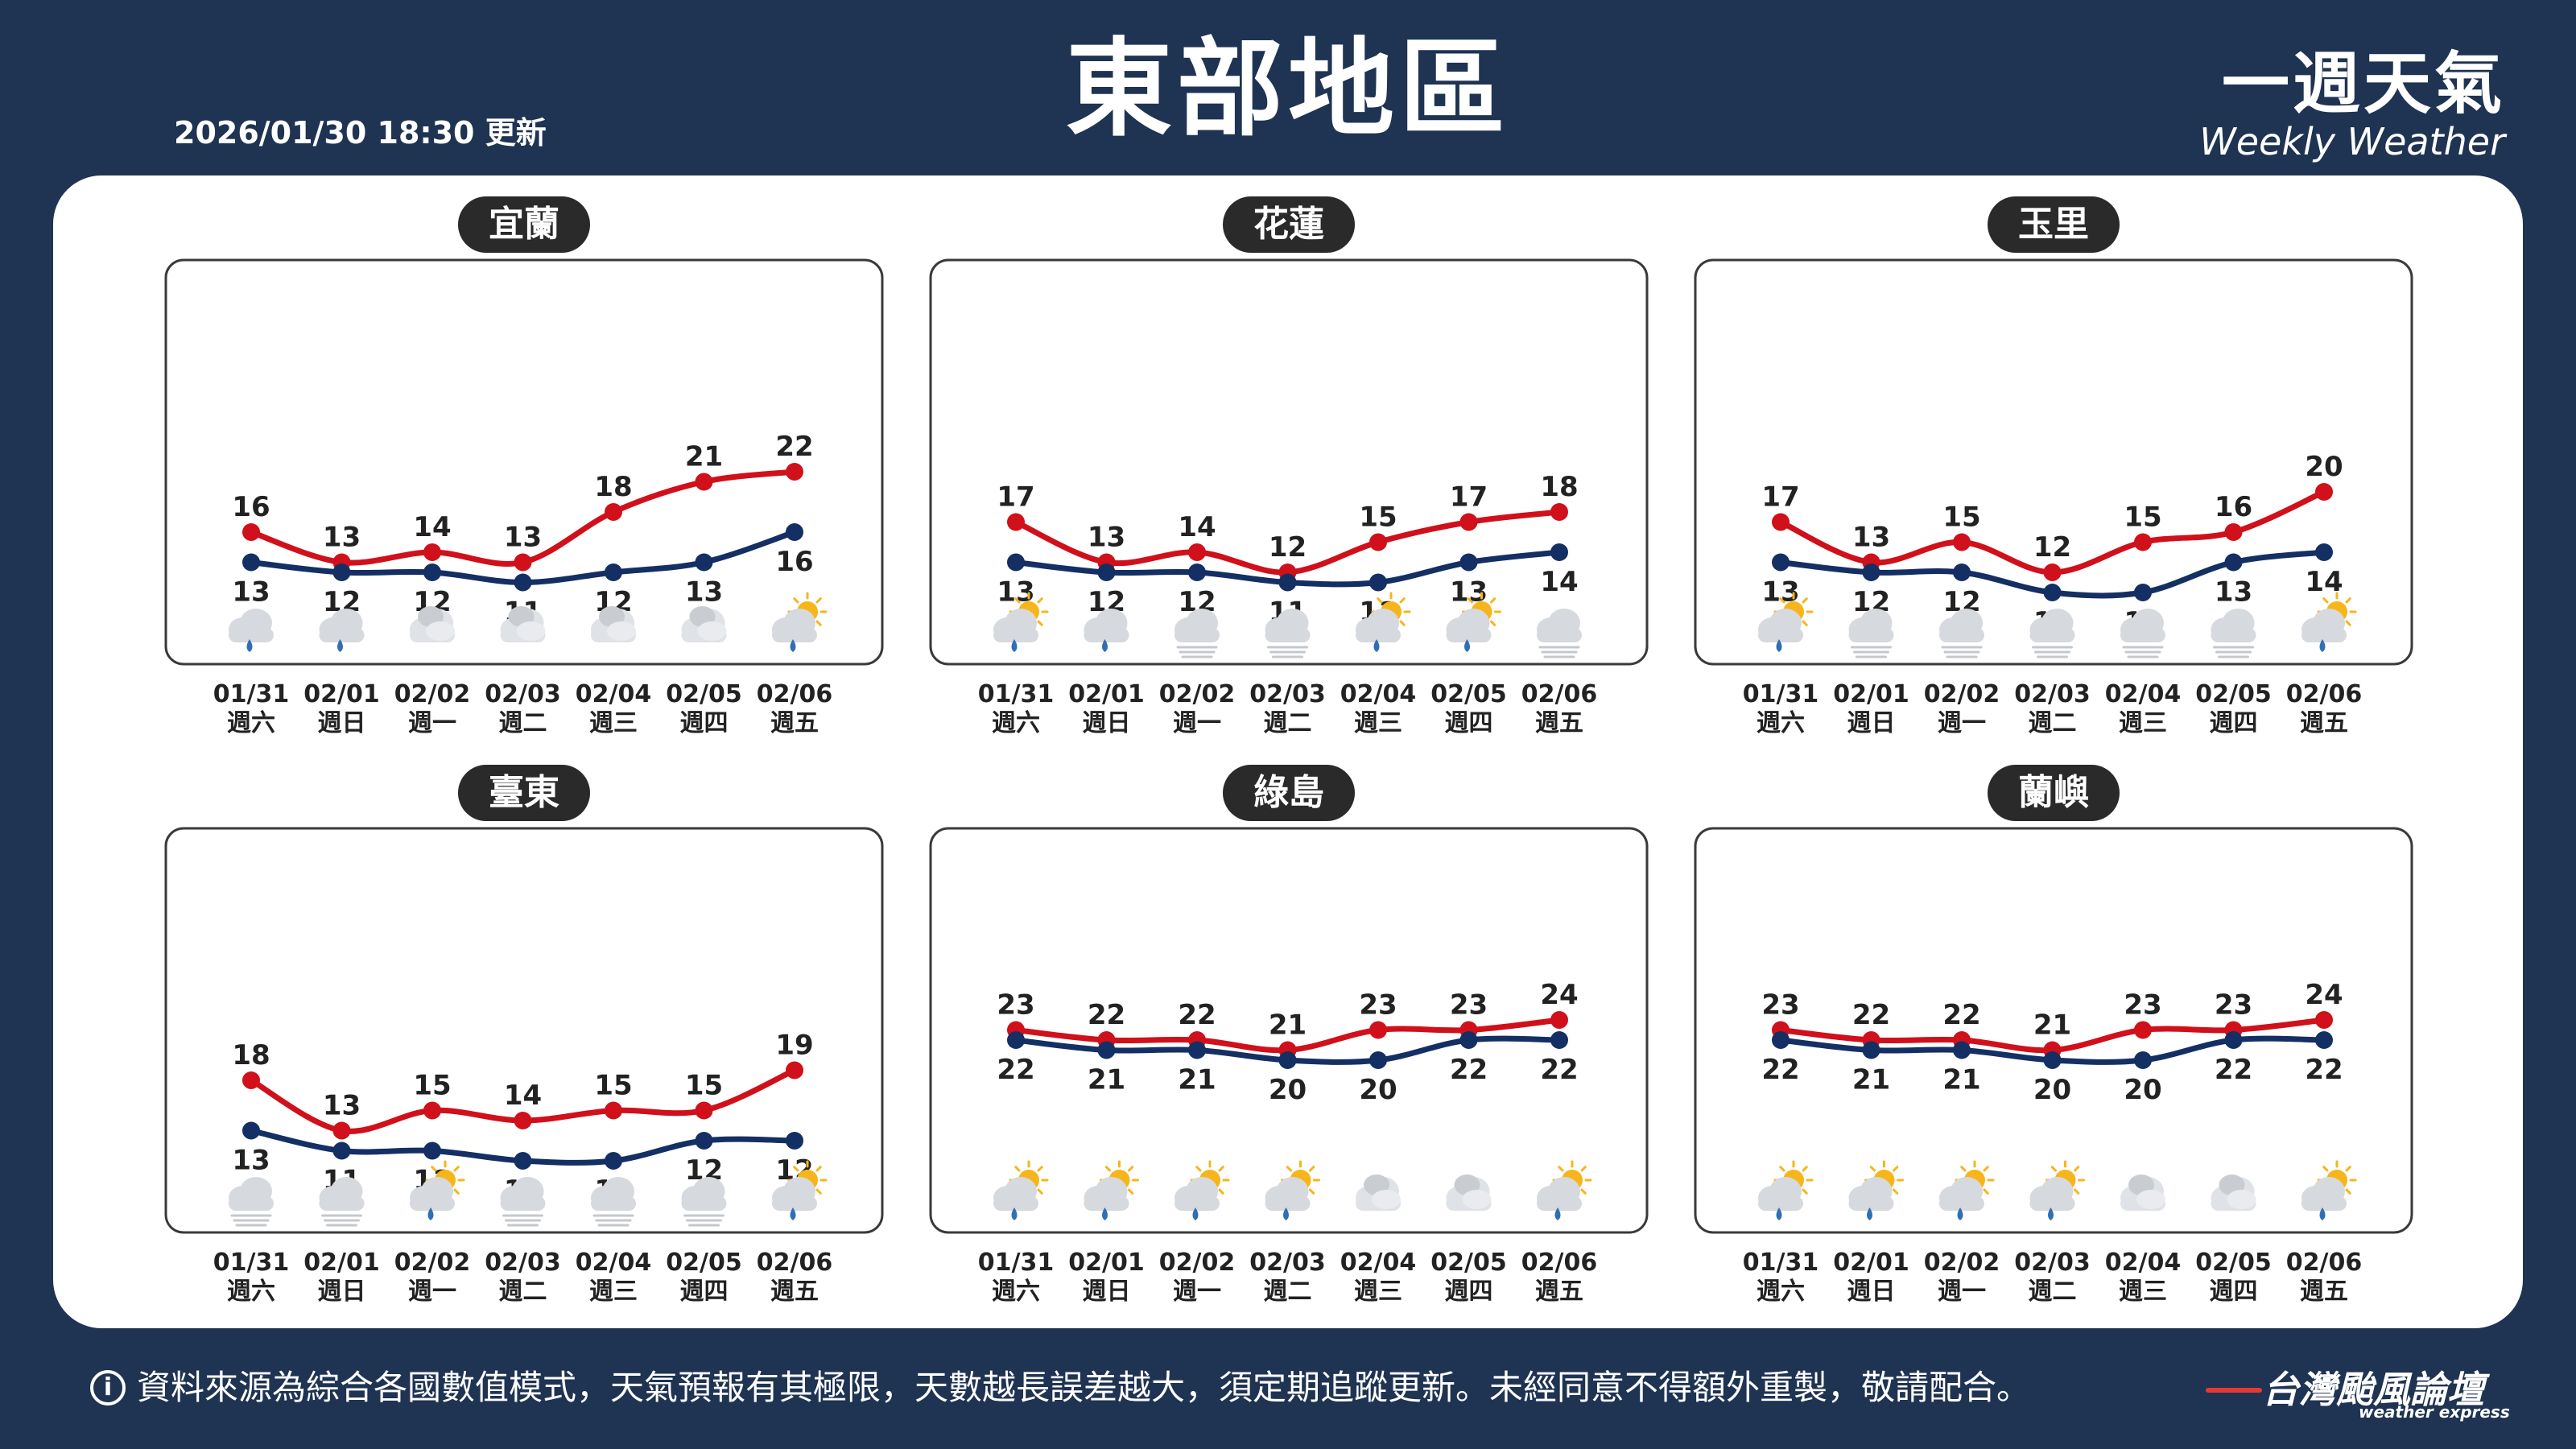  I want to click on high-temp-label: 18, so click(613, 487).